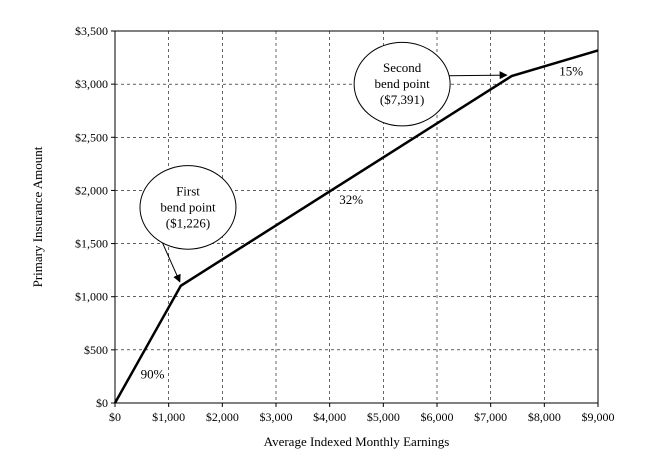  I want to click on y-axis-title: Primary Insurance Amount, so click(37, 216).